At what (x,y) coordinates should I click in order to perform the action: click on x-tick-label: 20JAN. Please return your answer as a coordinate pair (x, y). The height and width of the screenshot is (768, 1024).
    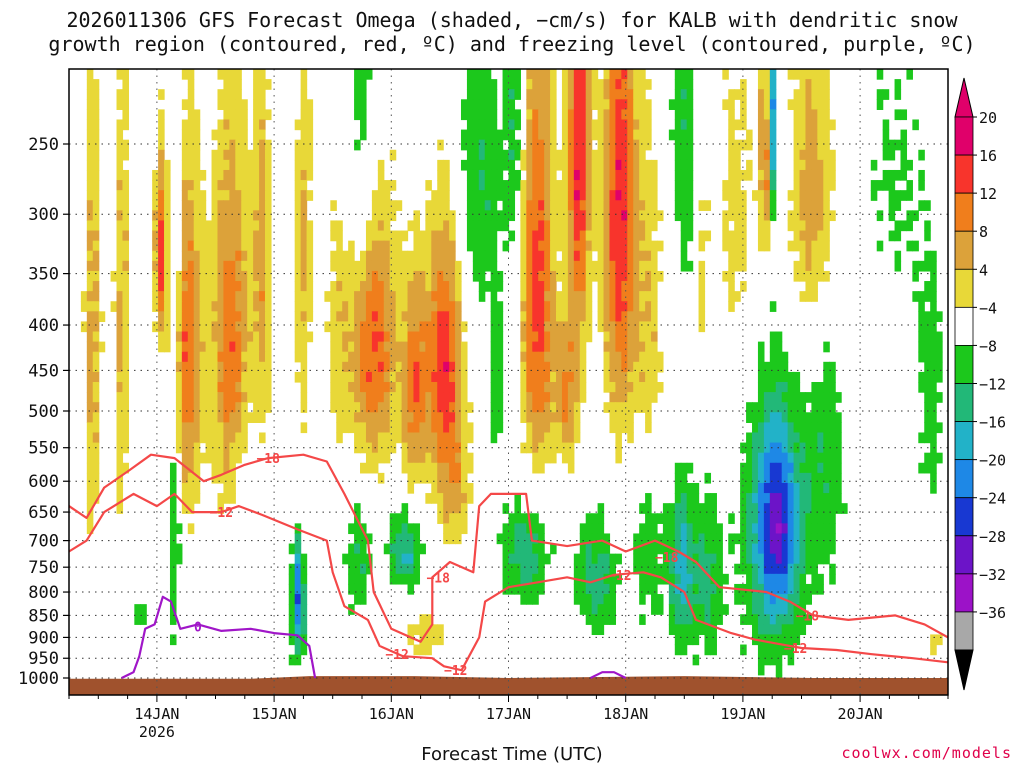
    Looking at the image, I should click on (860, 714).